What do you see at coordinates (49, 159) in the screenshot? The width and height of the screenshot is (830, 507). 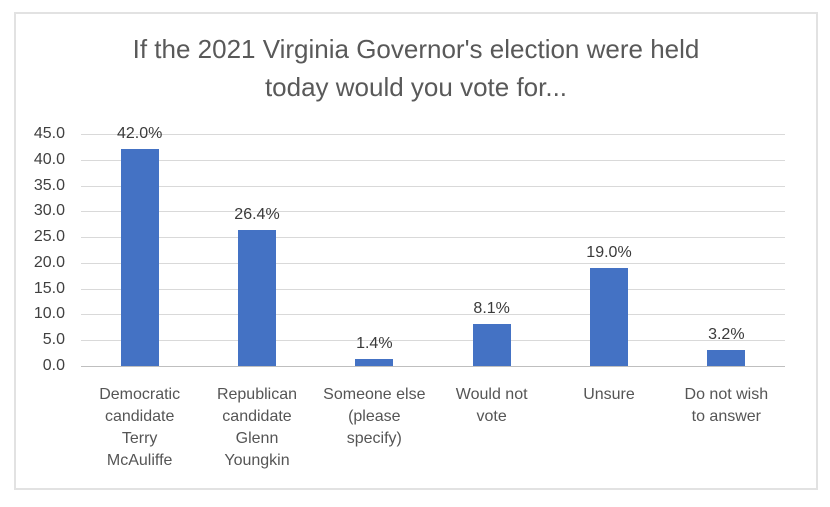 I see `y-tick-label: 40.0` at bounding box center [49, 159].